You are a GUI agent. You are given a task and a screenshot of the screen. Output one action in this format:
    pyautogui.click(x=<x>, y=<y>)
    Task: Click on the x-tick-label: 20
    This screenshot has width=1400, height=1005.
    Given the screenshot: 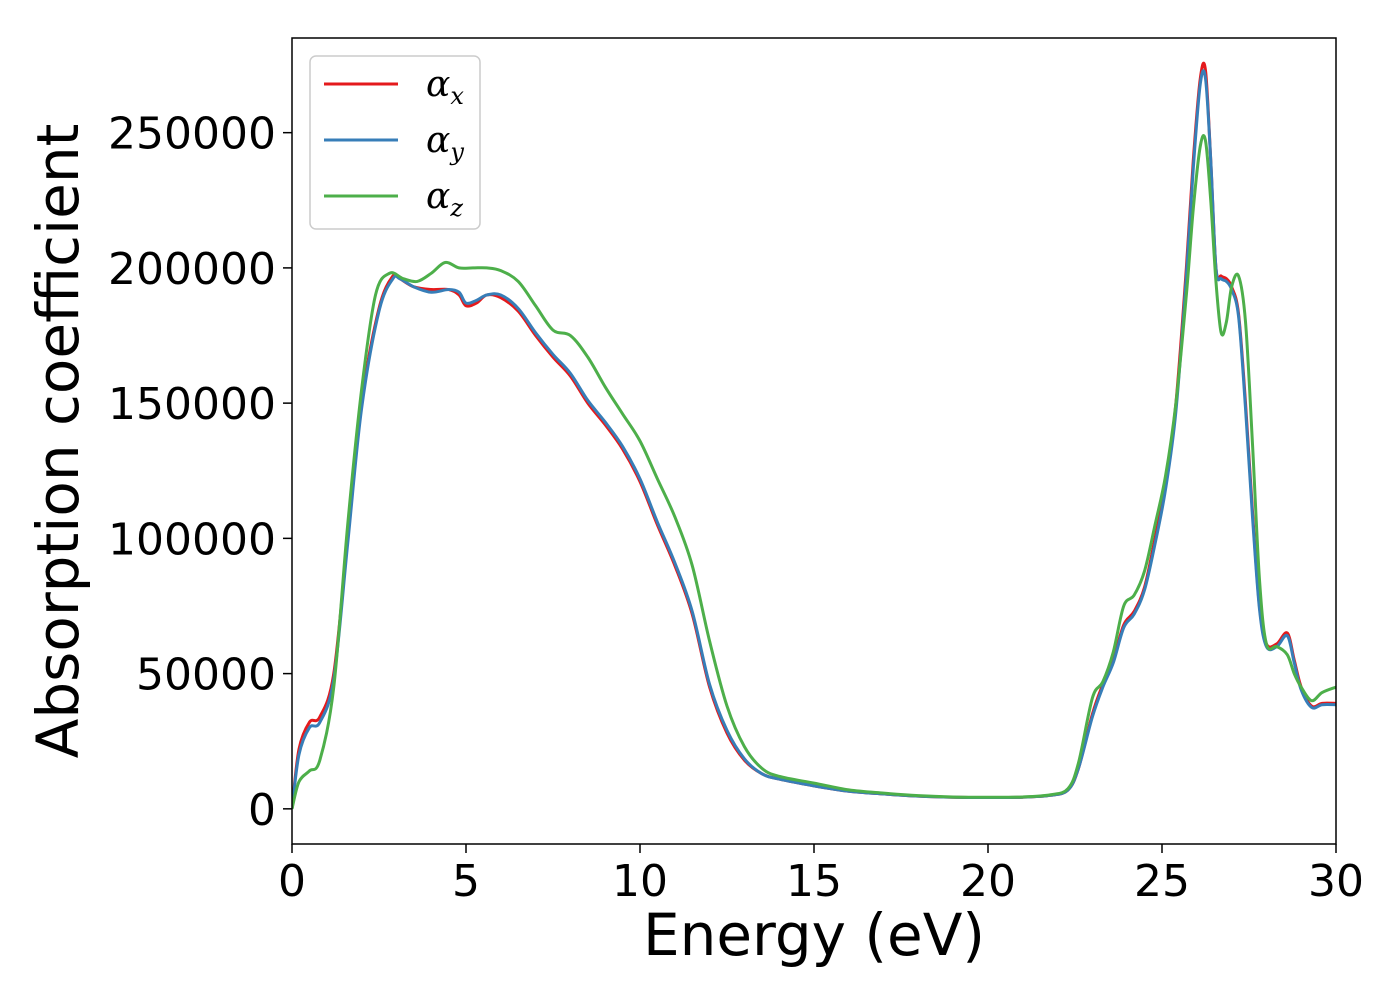 What is the action you would take?
    pyautogui.click(x=988, y=881)
    